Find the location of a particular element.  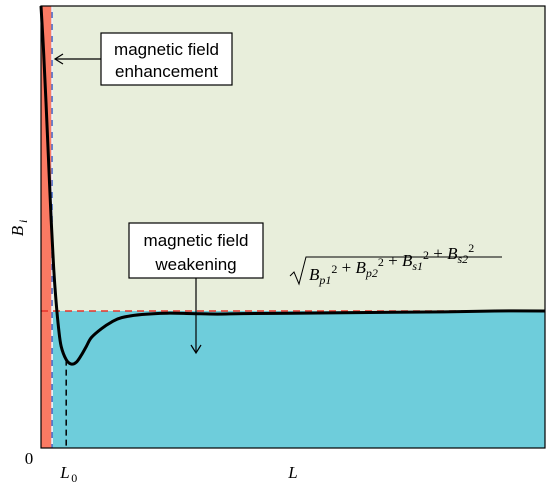

weakening-annotation-line-1: magnetic field is located at coordinates (196, 240).